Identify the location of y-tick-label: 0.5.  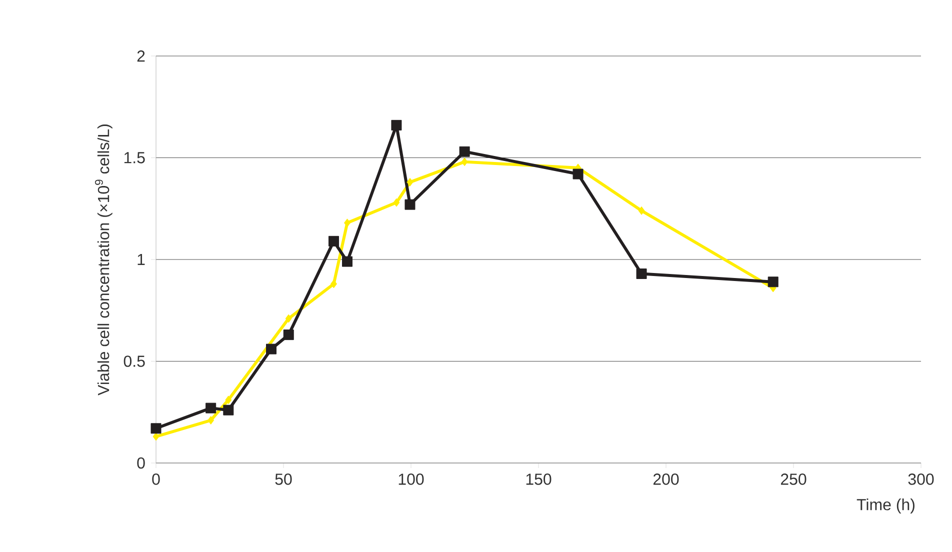
(134, 361).